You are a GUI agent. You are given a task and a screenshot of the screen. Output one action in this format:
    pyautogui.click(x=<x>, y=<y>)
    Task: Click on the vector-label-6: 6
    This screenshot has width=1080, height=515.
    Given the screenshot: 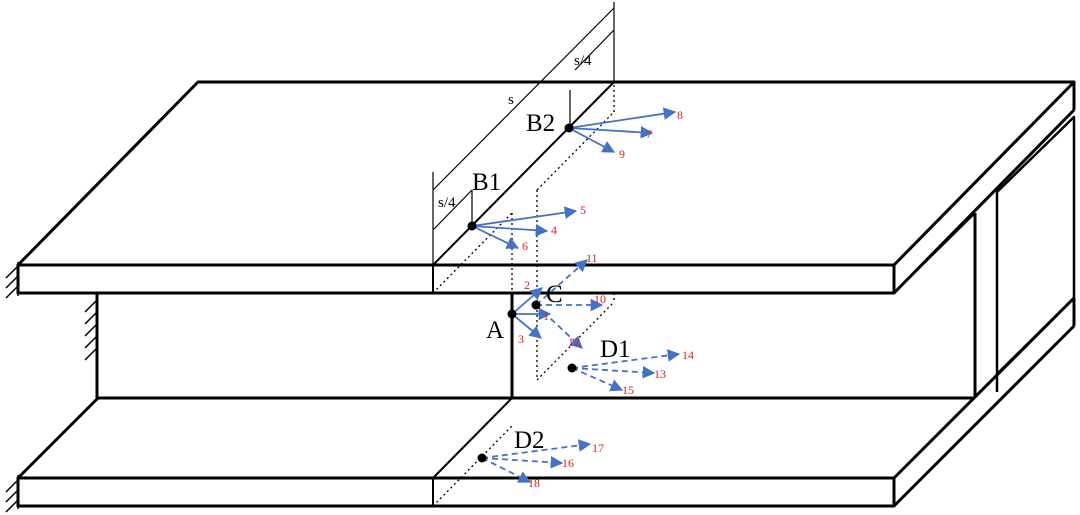 What is the action you would take?
    pyautogui.click(x=525, y=246)
    